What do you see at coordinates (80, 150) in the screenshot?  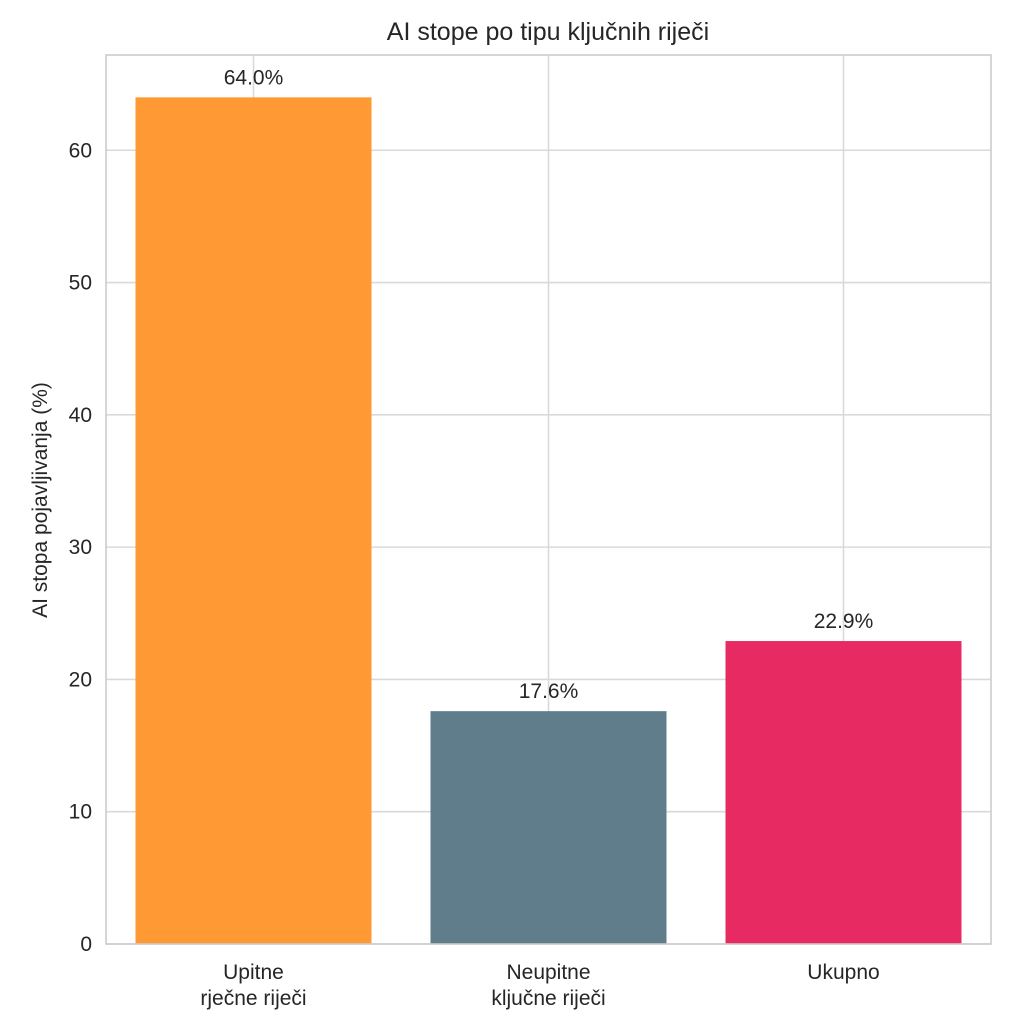 I see `y-tick-label: 60` at bounding box center [80, 150].